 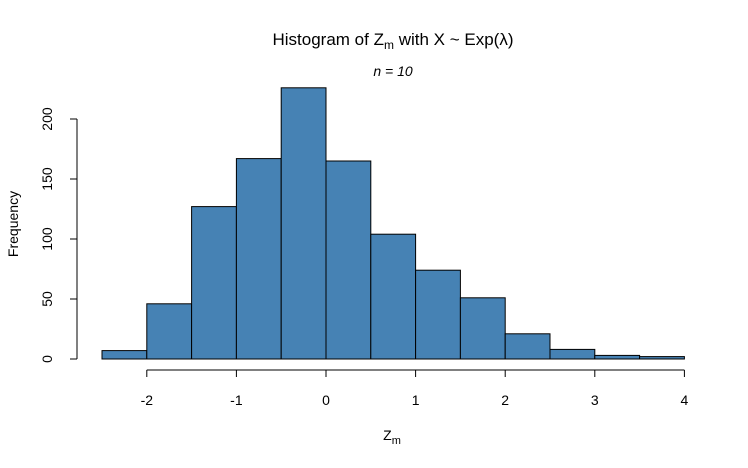 What do you see at coordinates (393, 71) in the screenshot?
I see `chart-subtitle: n = 10` at bounding box center [393, 71].